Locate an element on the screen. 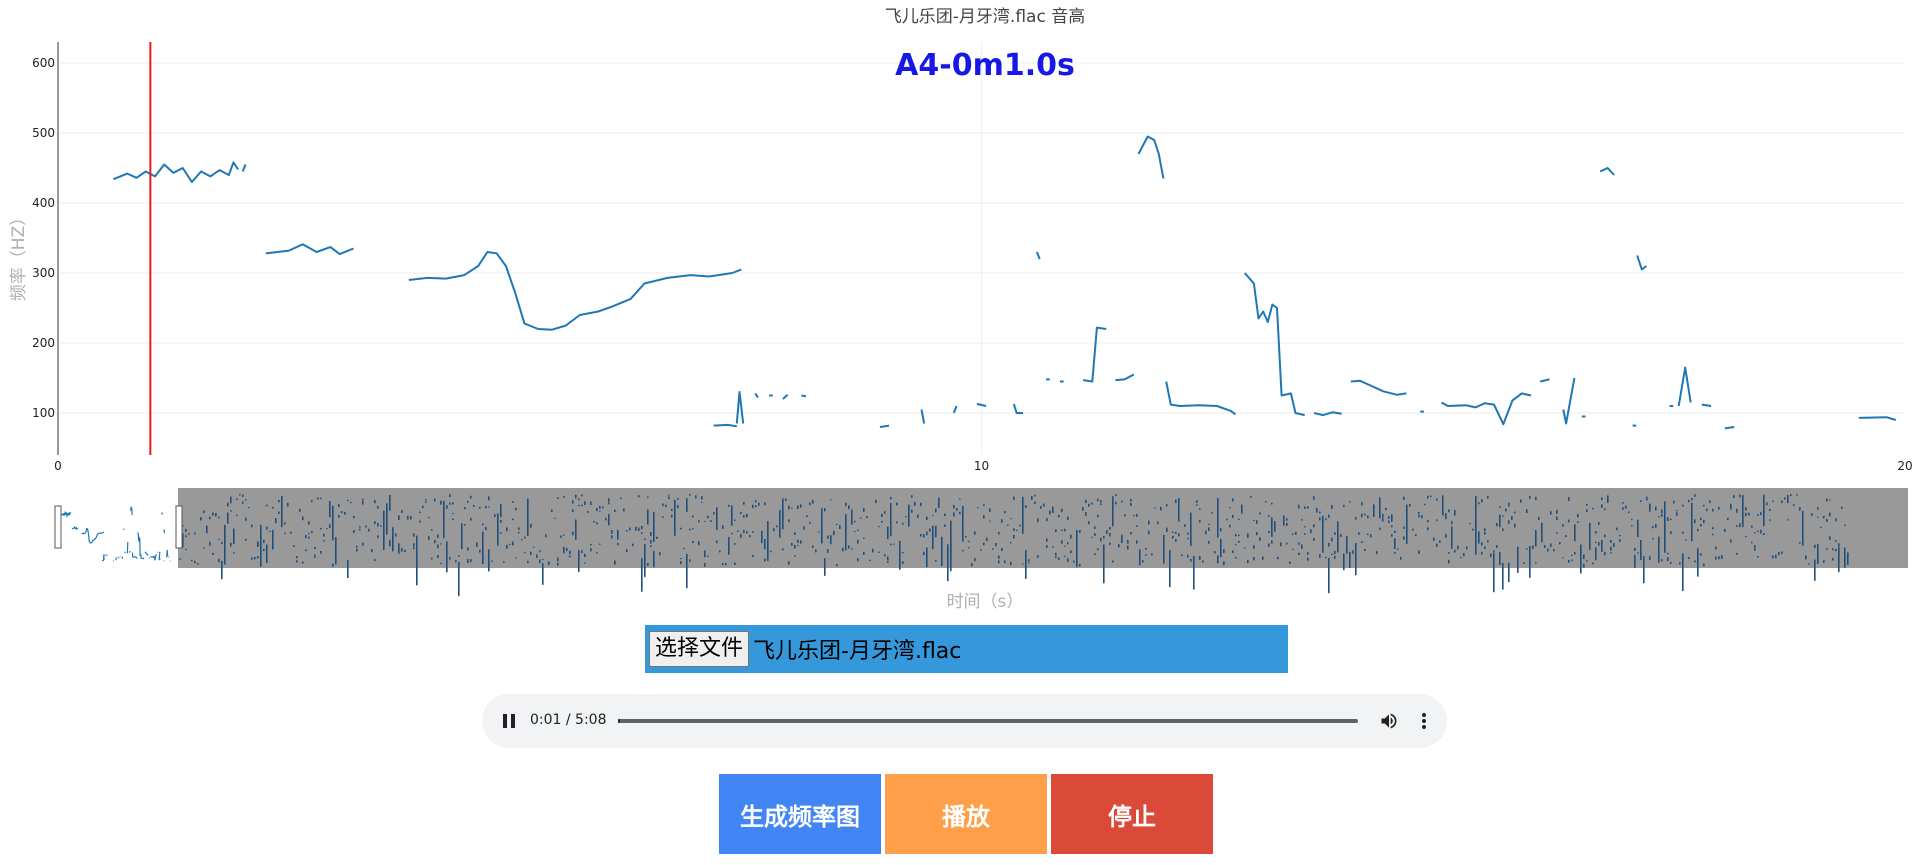  range-slider is located at coordinates (981, 542).